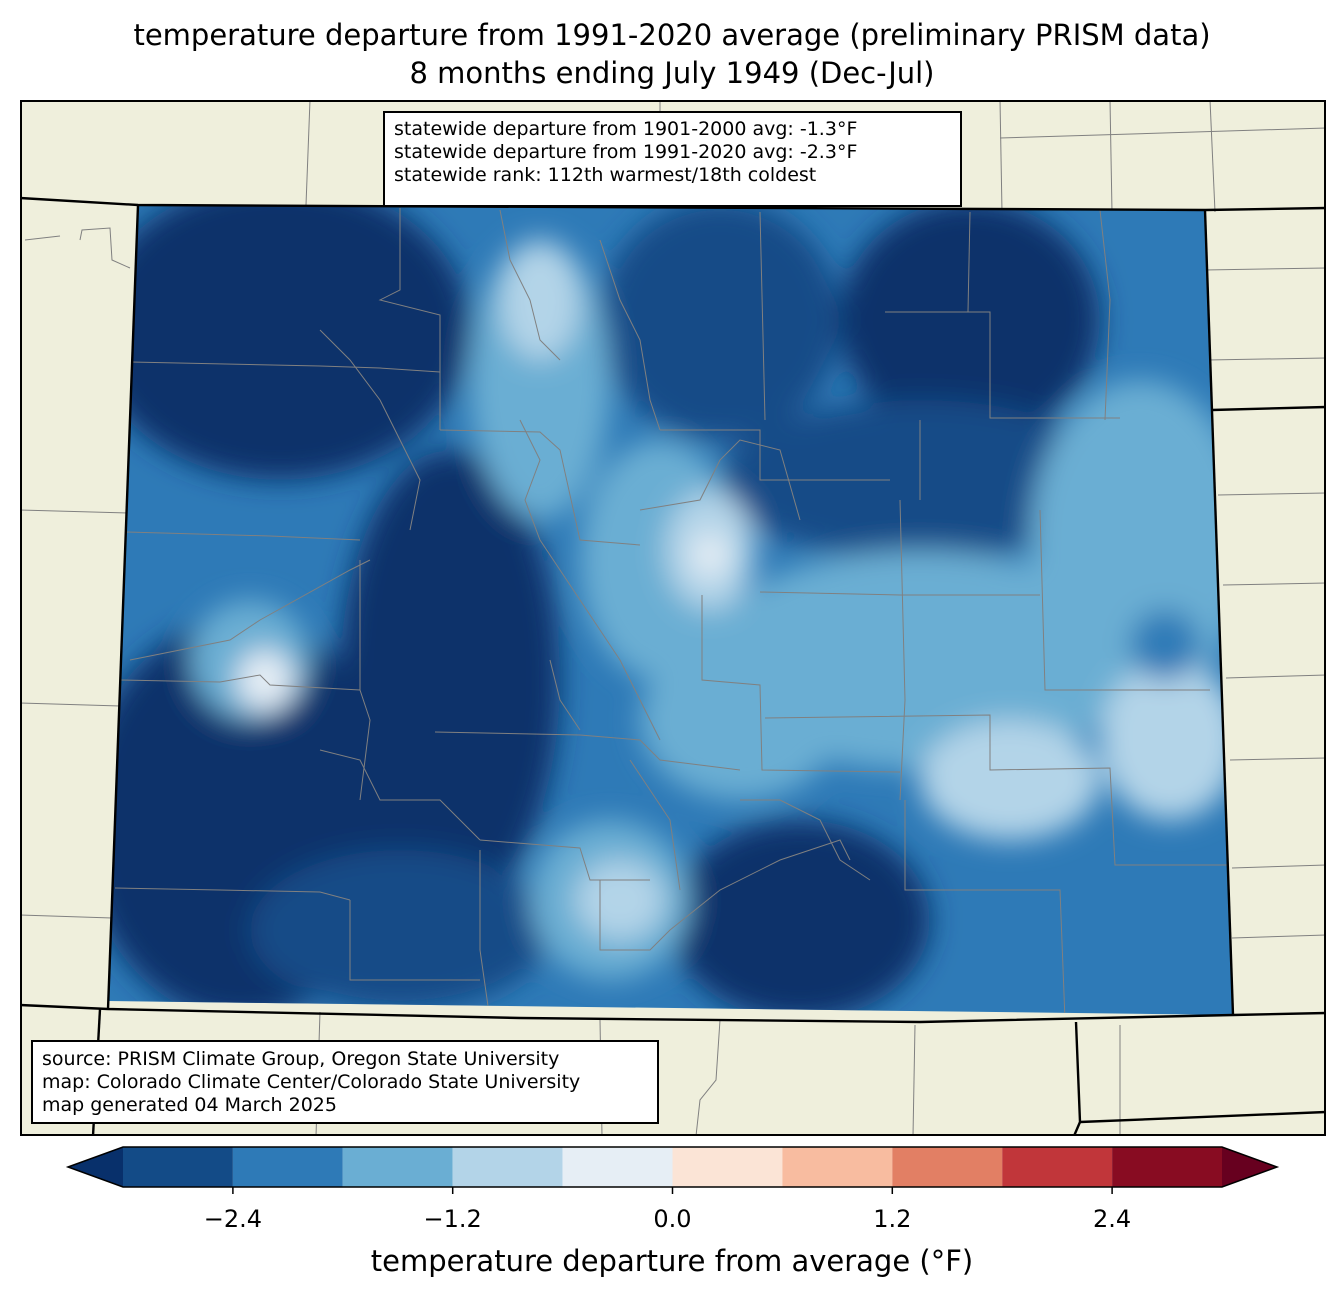 Image resolution: width=1344 pixels, height=1299 pixels. Describe the element at coordinates (1249, 1167) in the screenshot. I see `colorbar-over-arrow` at that location.